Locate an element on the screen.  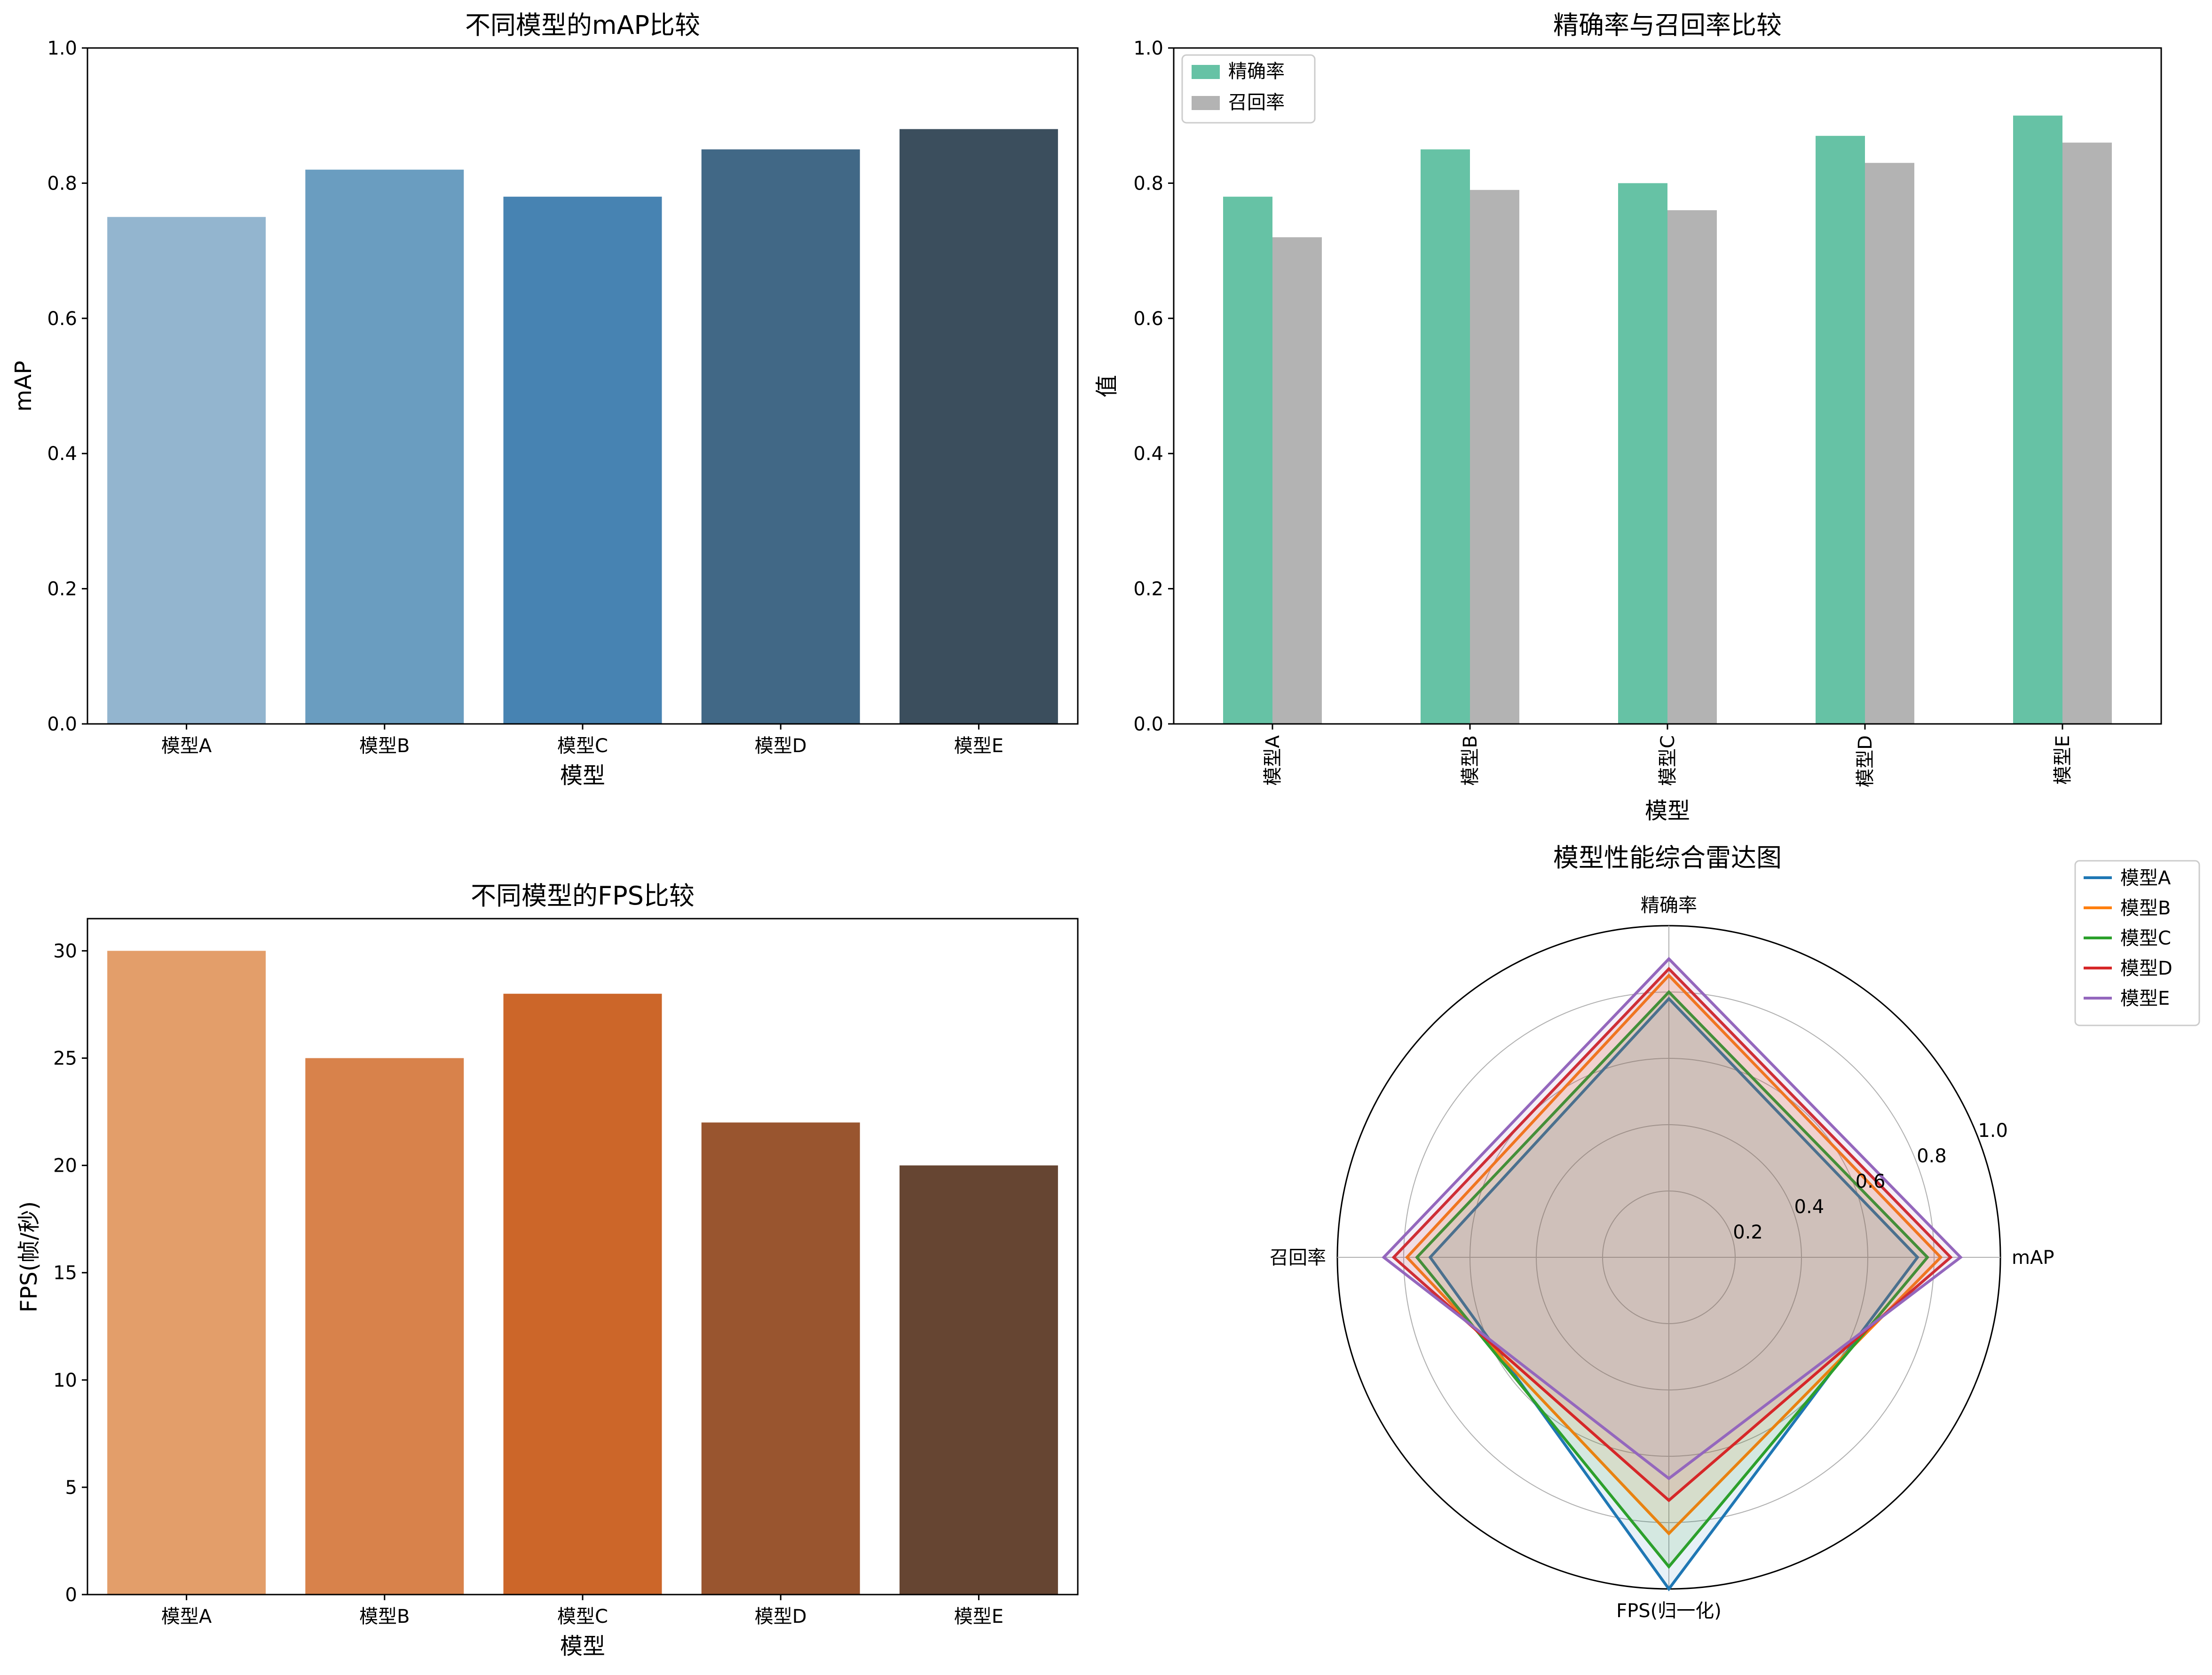
map-x-tick-label: 模型A is located at coordinates (186, 746).